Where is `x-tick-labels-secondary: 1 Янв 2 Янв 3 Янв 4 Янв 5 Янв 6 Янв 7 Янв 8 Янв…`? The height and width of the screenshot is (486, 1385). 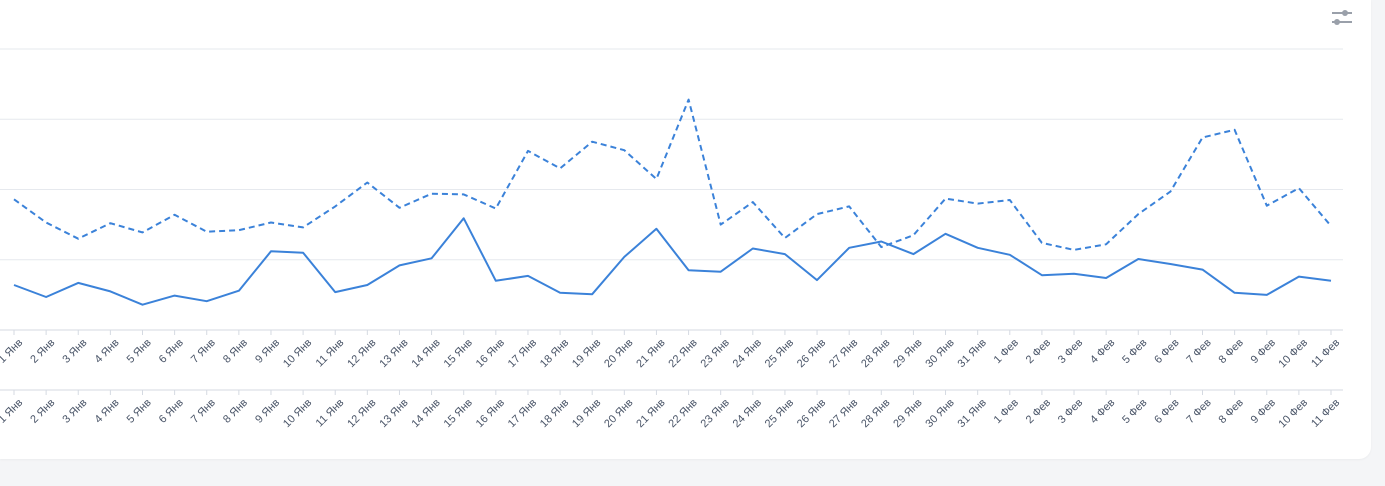 x-tick-labels-secondary: 1 Янв 2 Янв 3 Янв 4 Янв 5 Янв 6 Янв 7 Янв 8 Янв… is located at coordinates (671, 414).